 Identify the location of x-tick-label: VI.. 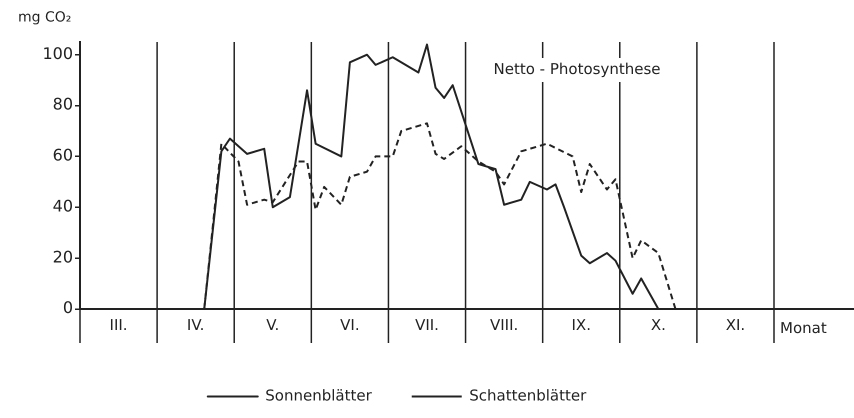
(350, 325).